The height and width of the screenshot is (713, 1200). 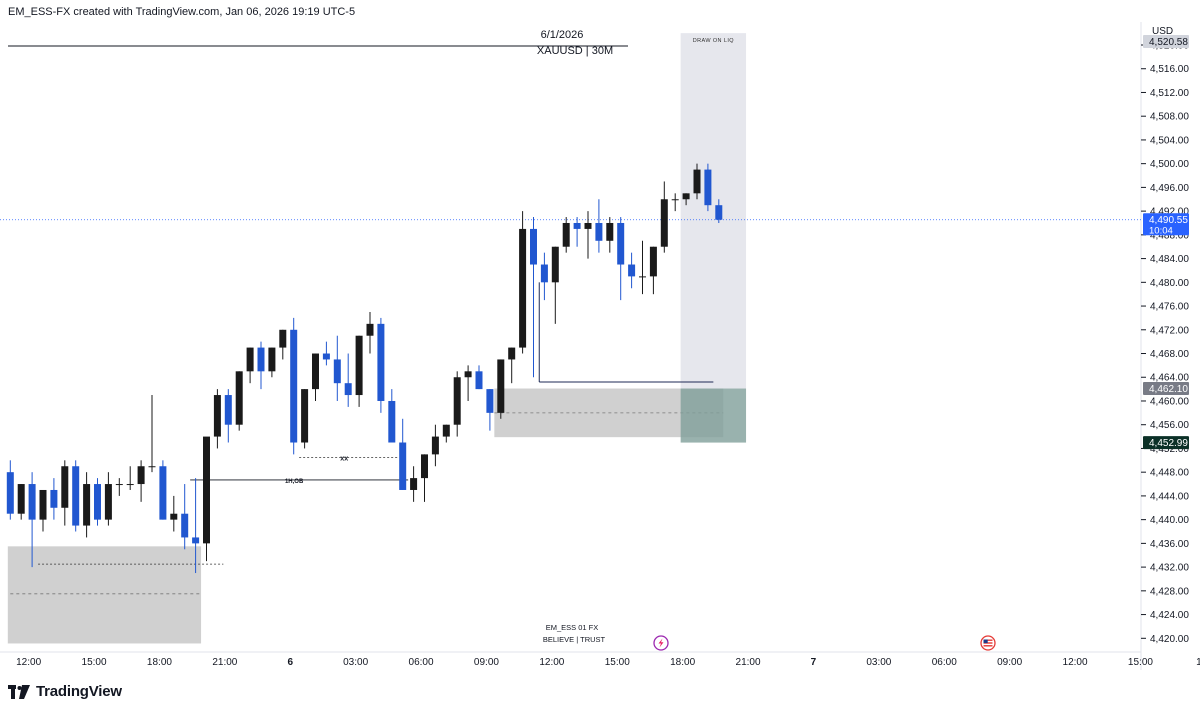 What do you see at coordinates (486, 662) in the screenshot?
I see `x-tick-label: 09:00` at bounding box center [486, 662].